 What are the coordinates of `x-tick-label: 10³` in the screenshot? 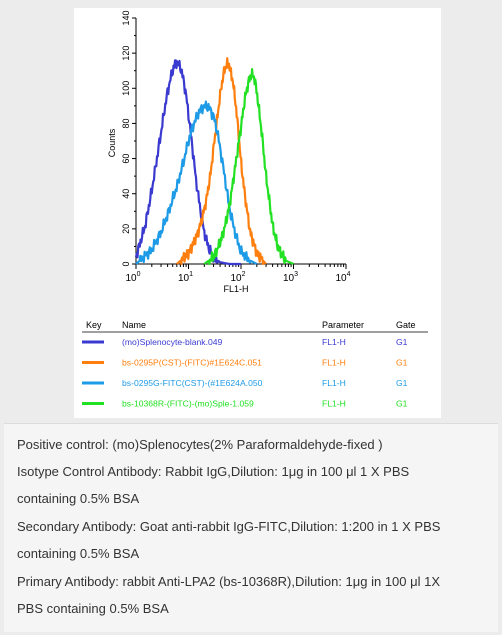 It's located at (290, 277).